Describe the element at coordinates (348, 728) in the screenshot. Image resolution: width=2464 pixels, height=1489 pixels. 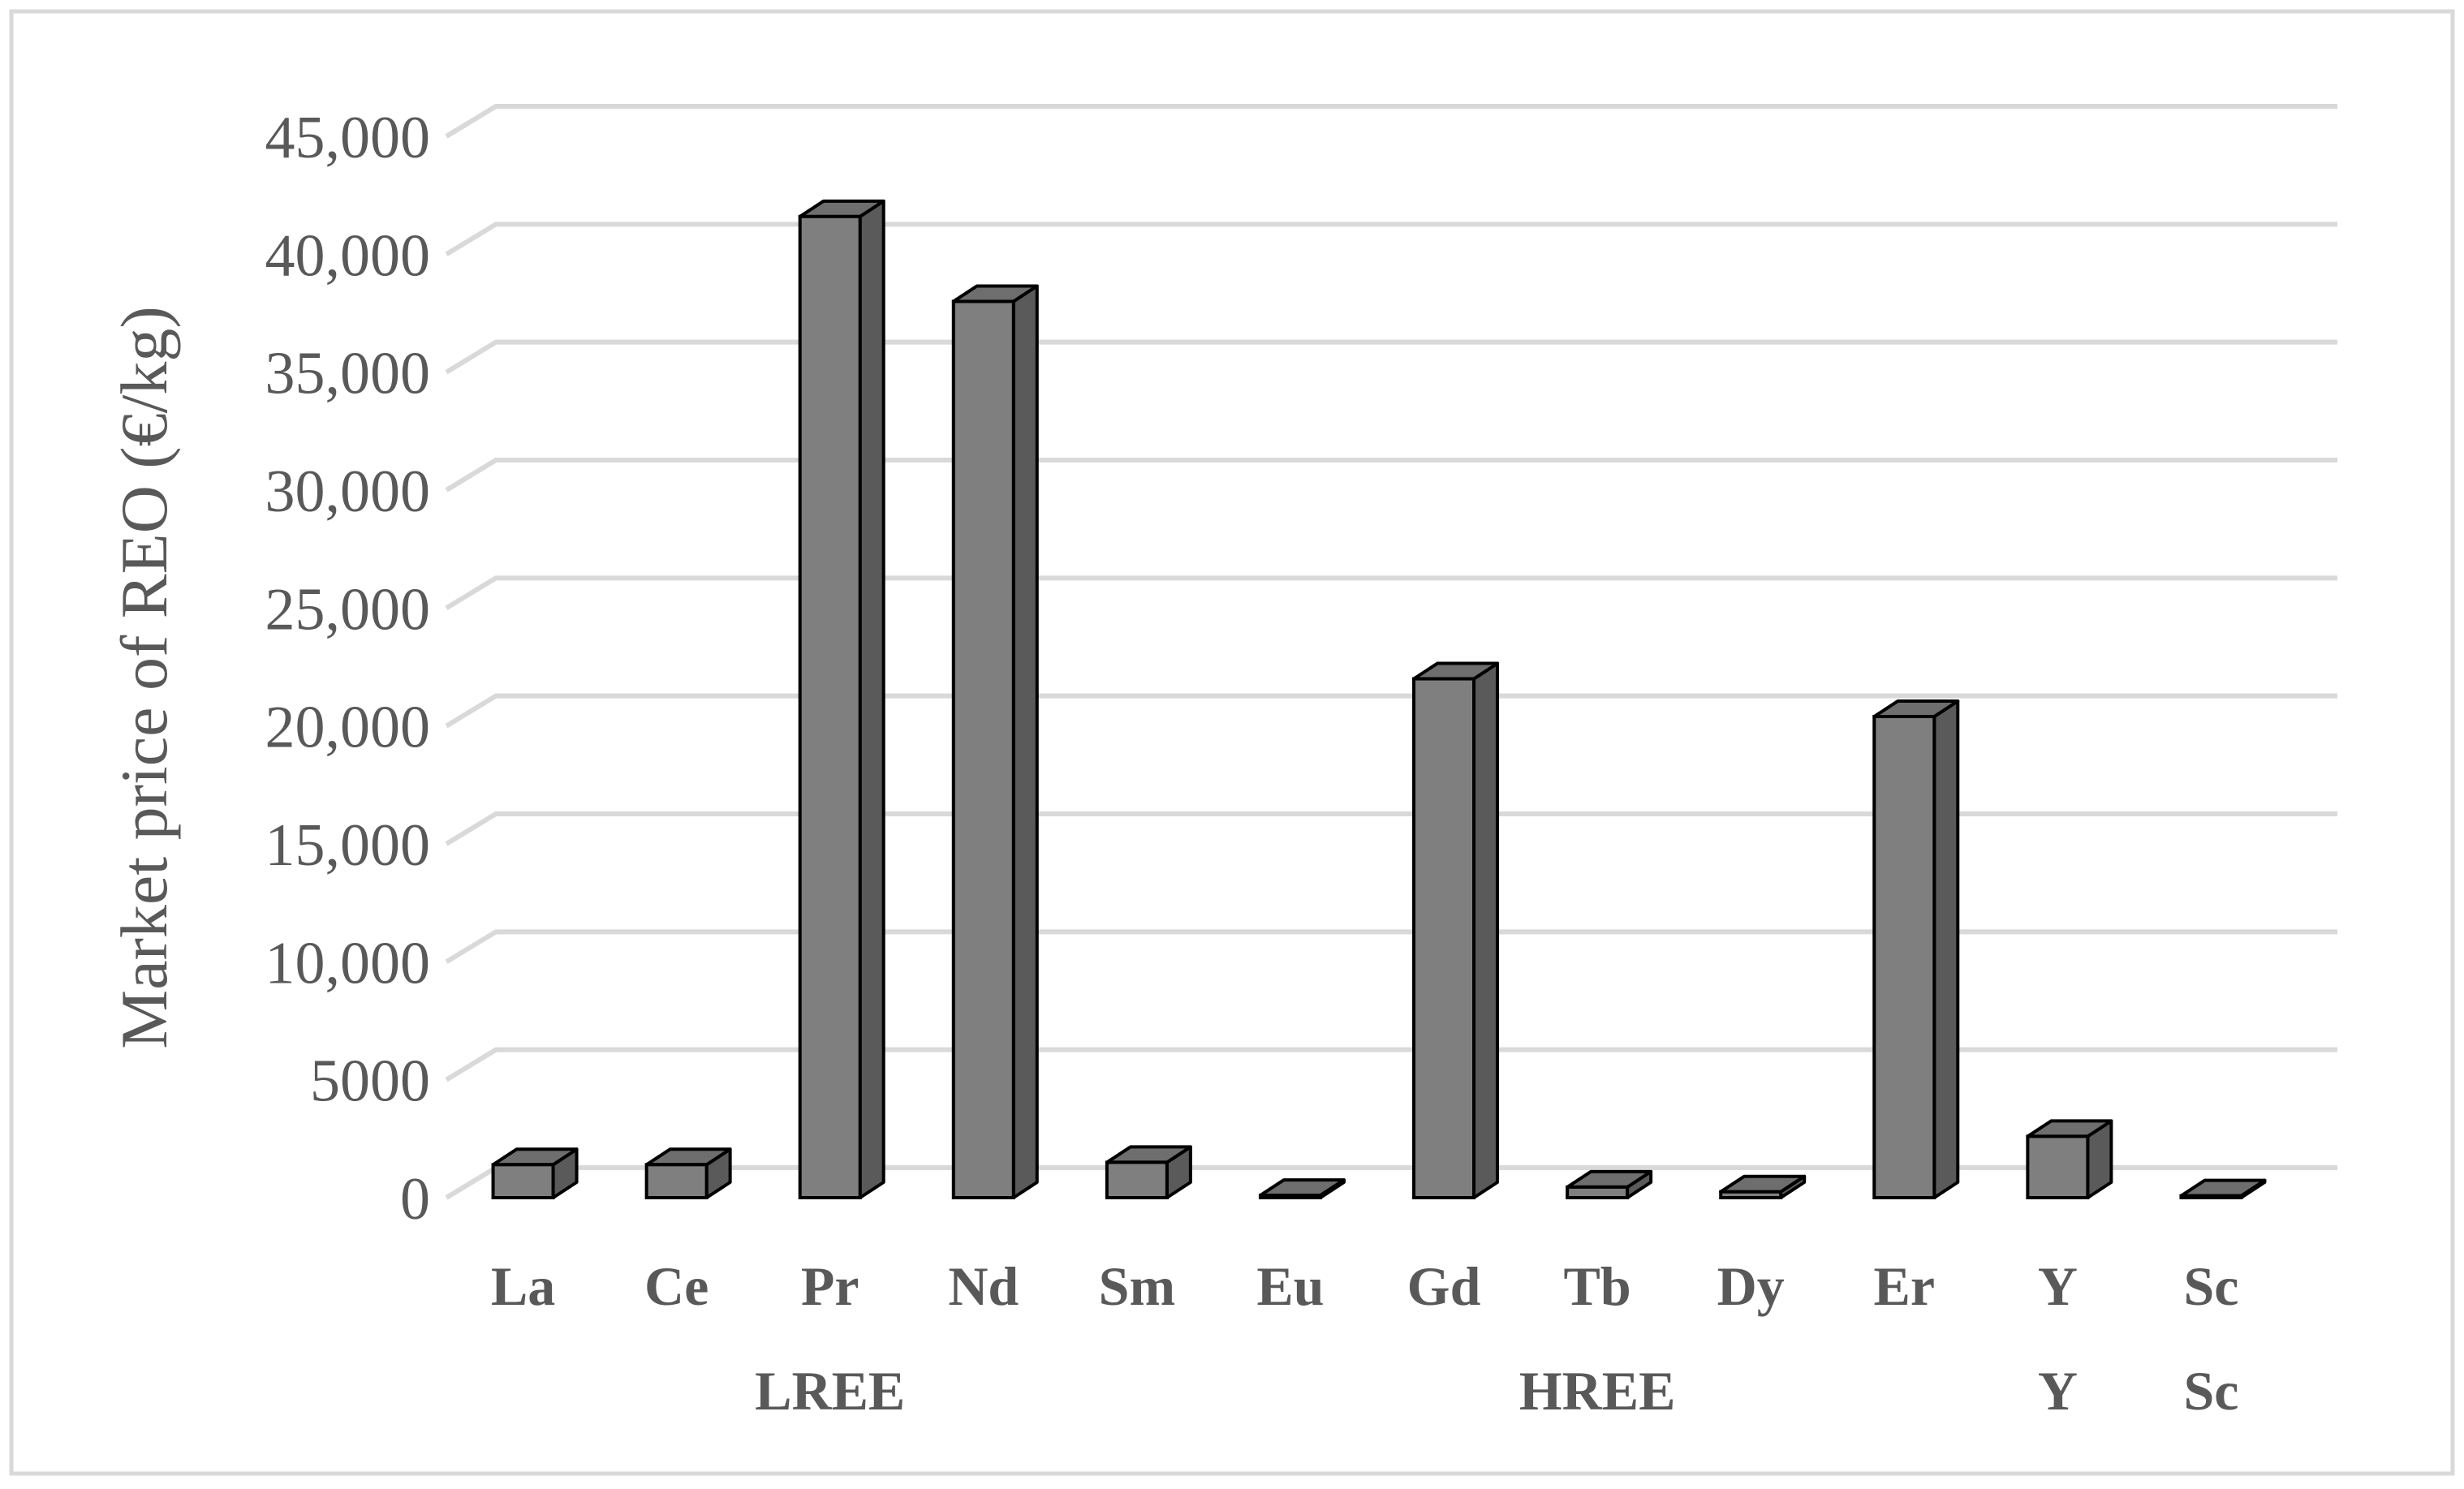
I see `y-tick-label-4: 20,000` at that location.